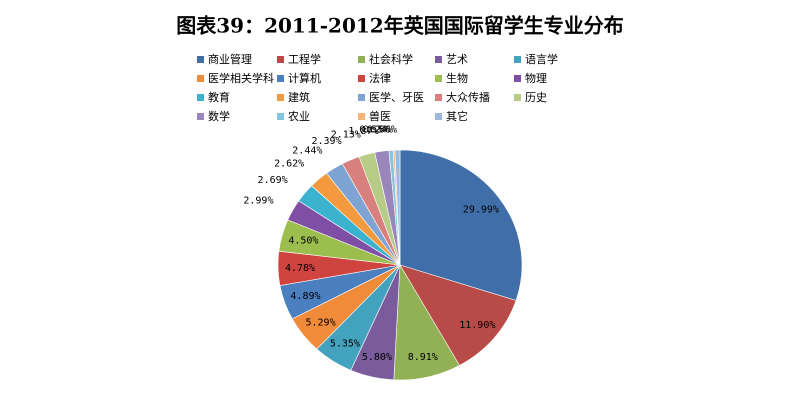 This screenshot has height=400, width=800. I want to click on legend-label: 医学相关学科, so click(241, 78).